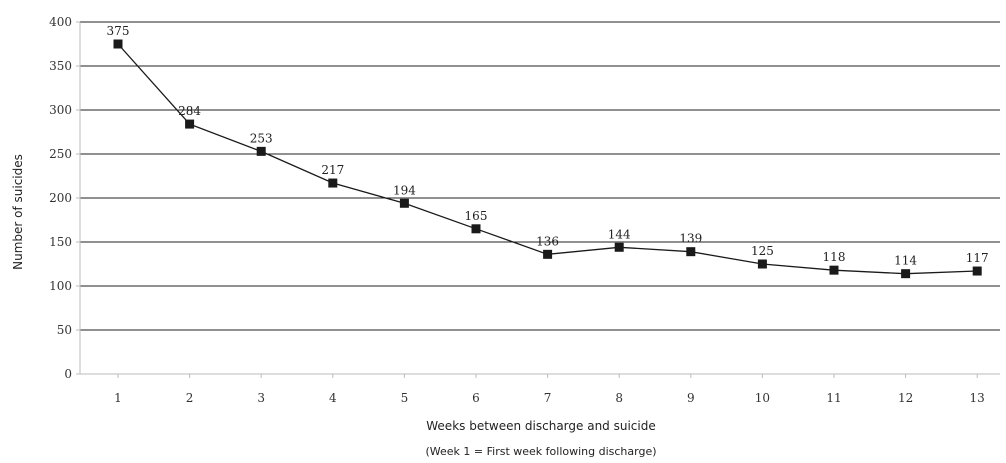  I want to click on y-tick-label-100: 100, so click(60, 286).